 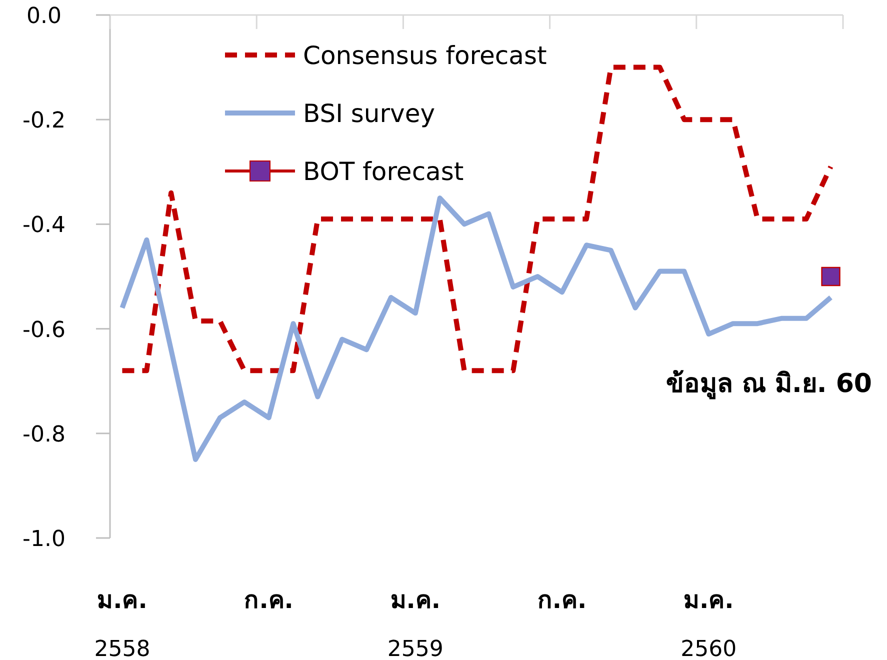 What do you see at coordinates (708, 623) in the screenshot?
I see `x-tick-label: ม.ค. 2560` at bounding box center [708, 623].